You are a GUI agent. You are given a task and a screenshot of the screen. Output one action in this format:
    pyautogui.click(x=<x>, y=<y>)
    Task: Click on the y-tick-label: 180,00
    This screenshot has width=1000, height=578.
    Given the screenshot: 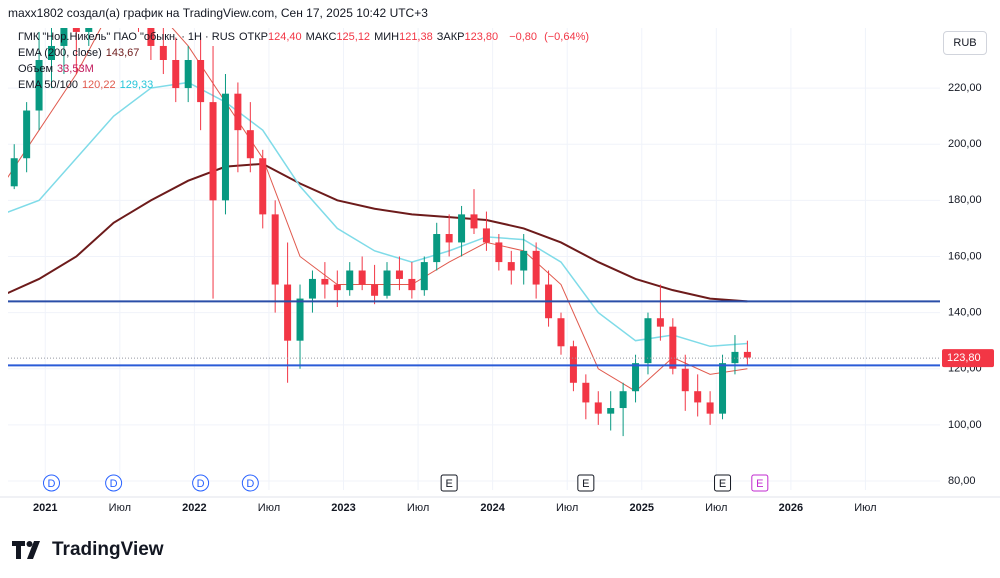 What is the action you would take?
    pyautogui.click(x=965, y=200)
    